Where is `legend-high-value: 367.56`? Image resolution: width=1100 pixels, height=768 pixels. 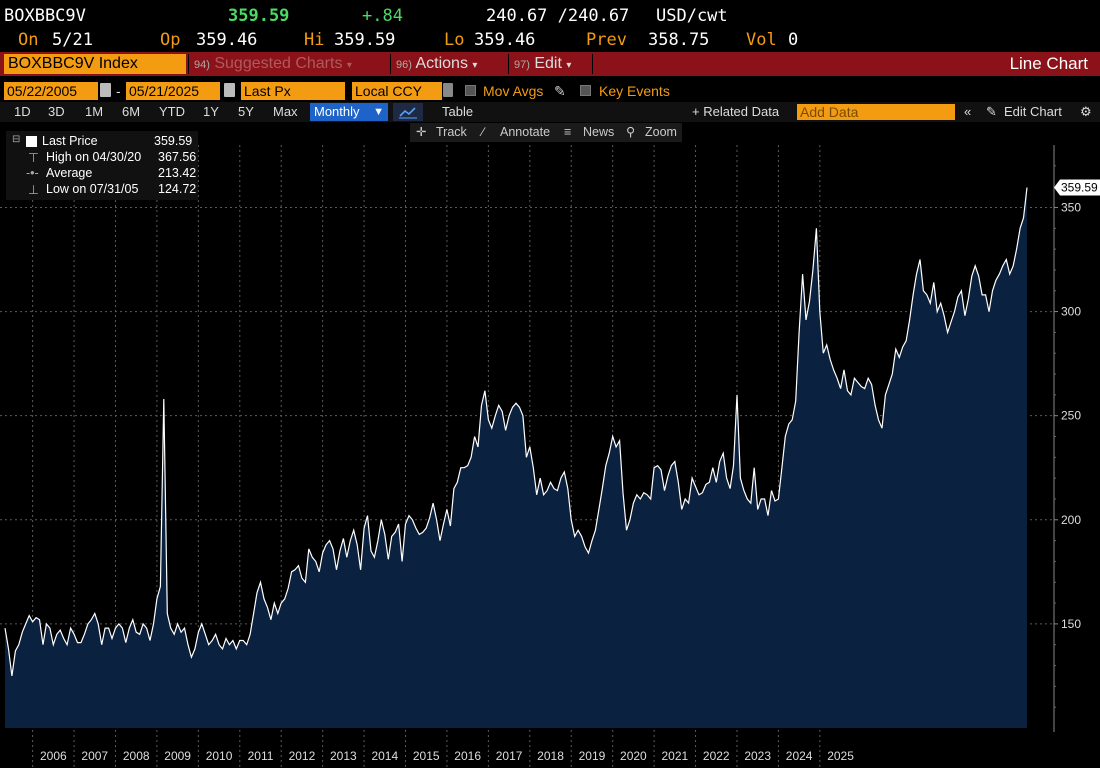
legend-high-value: 367.56 is located at coordinates (177, 157).